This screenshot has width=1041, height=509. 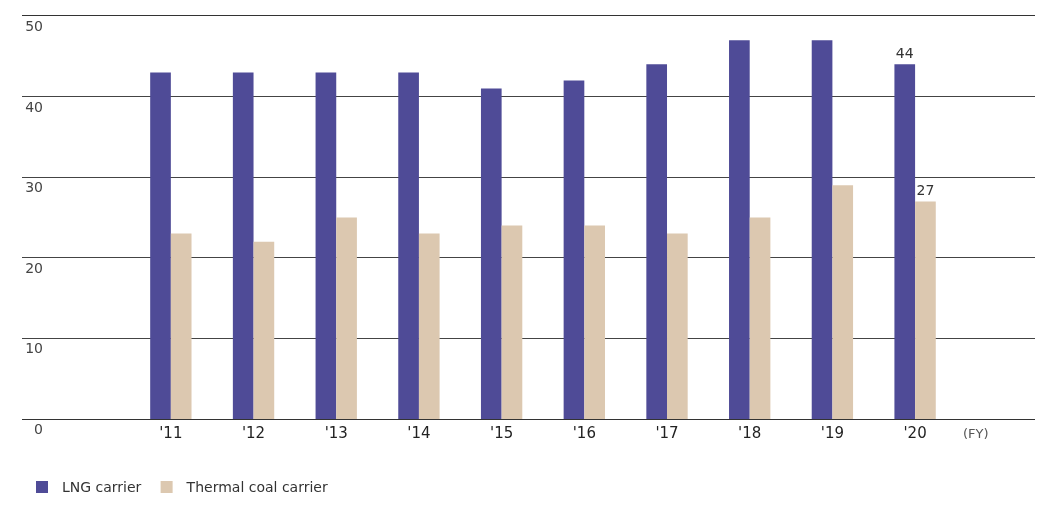 What do you see at coordinates (34, 187) in the screenshot?
I see `y-tick-label: 30` at bounding box center [34, 187].